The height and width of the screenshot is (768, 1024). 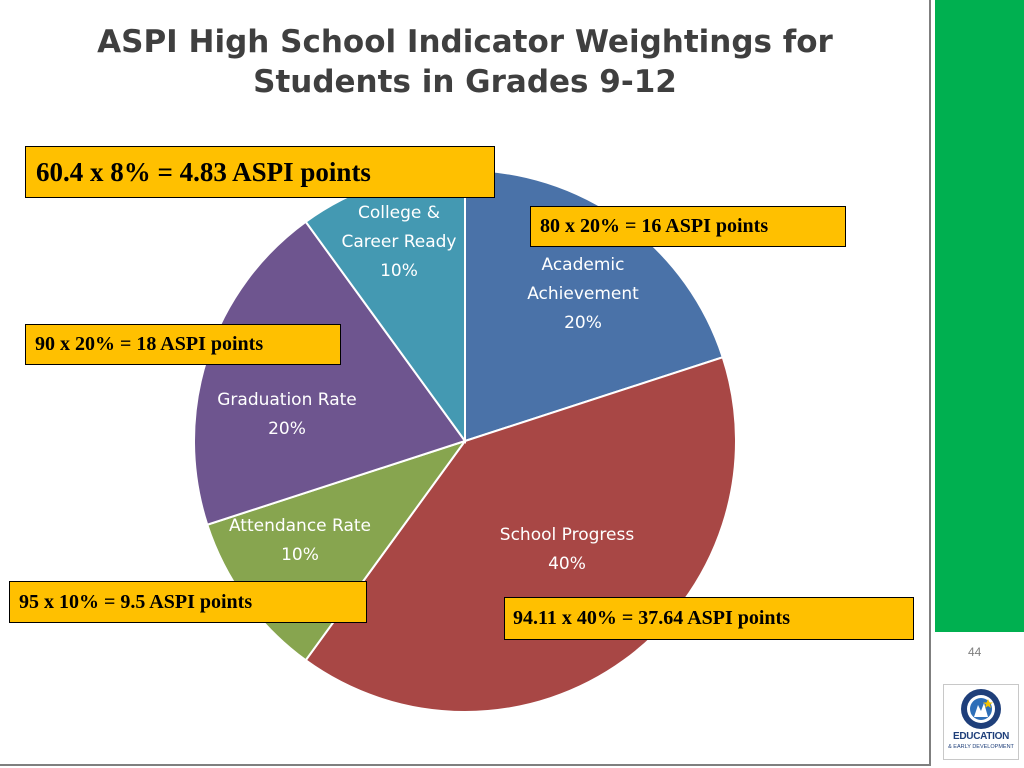 I want to click on slice-name-label: Graduation Rate, so click(x=287, y=400).